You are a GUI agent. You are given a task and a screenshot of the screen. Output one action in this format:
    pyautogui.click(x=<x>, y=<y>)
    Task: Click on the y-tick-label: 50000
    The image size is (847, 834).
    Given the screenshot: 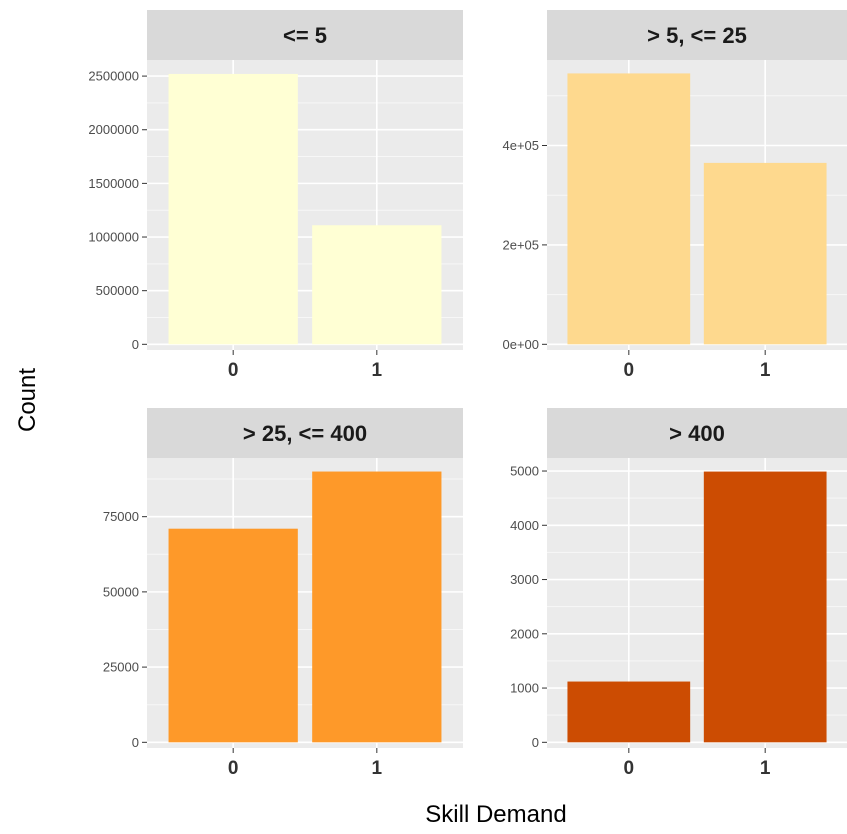 What is the action you would take?
    pyautogui.click(x=121, y=591)
    